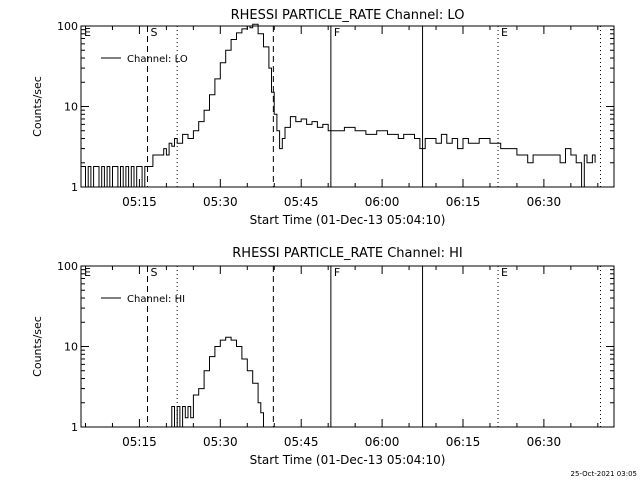 This screenshot has height=485, width=640. What do you see at coordinates (603, 474) in the screenshot?
I see `footer-timestamp: 25-Oct-2021 03:05` at bounding box center [603, 474].